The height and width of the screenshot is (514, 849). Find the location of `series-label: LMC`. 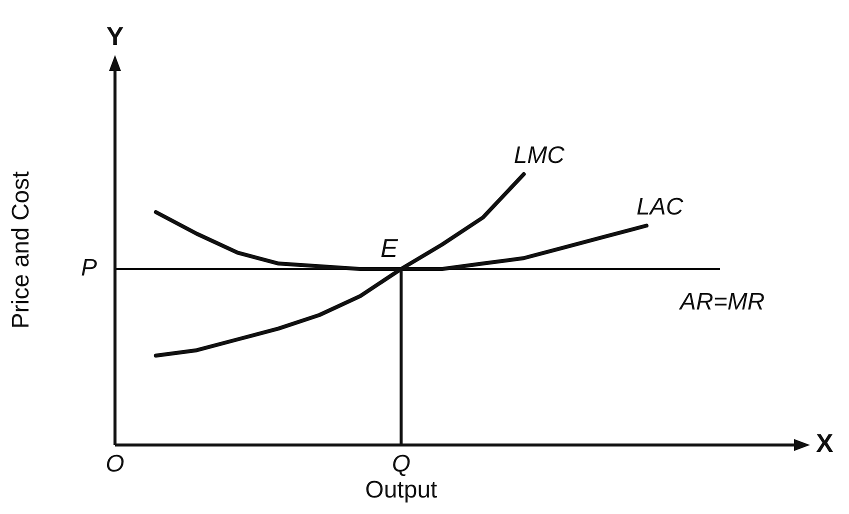

series-label: LMC is located at coordinates (540, 155).